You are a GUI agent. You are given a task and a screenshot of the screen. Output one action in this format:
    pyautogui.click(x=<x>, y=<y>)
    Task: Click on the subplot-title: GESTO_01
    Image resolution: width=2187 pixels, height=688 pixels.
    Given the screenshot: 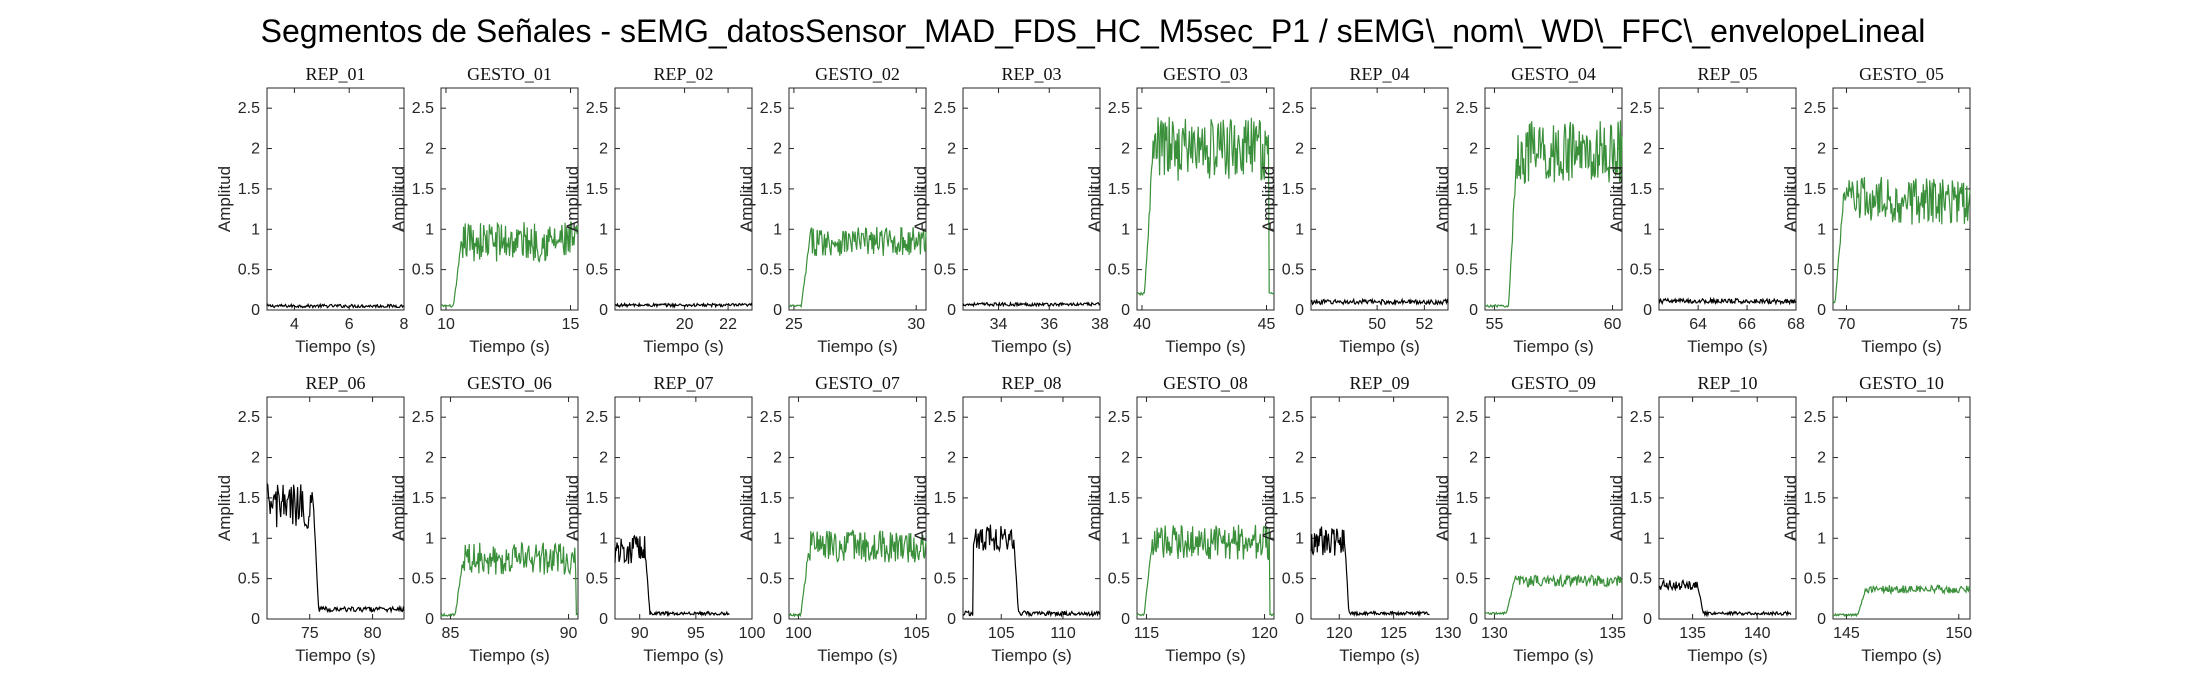 What is the action you would take?
    pyautogui.click(x=509, y=74)
    